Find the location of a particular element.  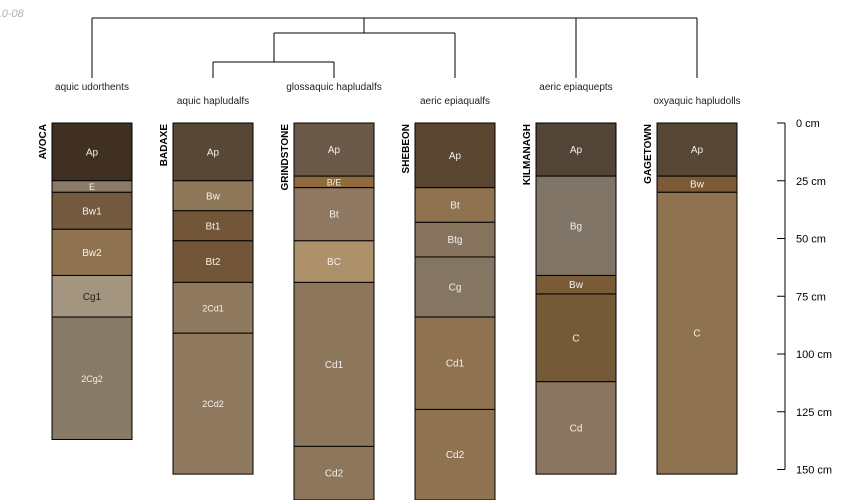

horizon-label: E is located at coordinates (92, 187).